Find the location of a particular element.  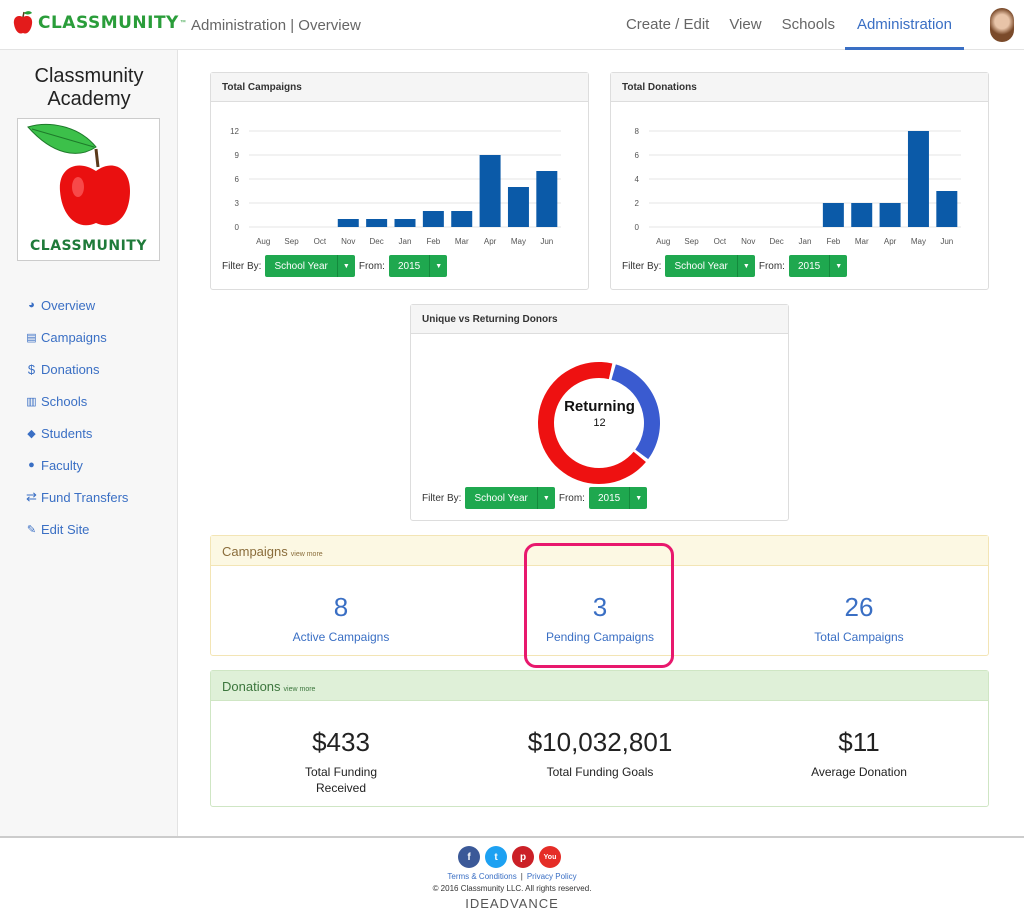

nav-administration: Administration is located at coordinates (904, 25).